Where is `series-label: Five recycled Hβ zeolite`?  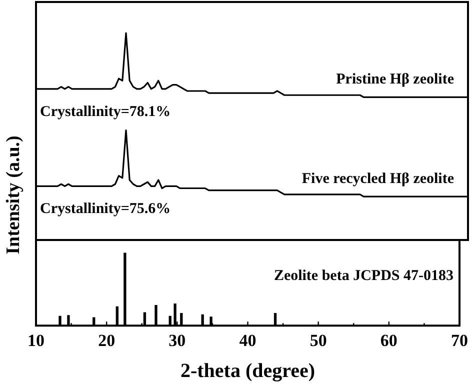 series-label: Five recycled Hβ zeolite is located at coordinates (378, 178).